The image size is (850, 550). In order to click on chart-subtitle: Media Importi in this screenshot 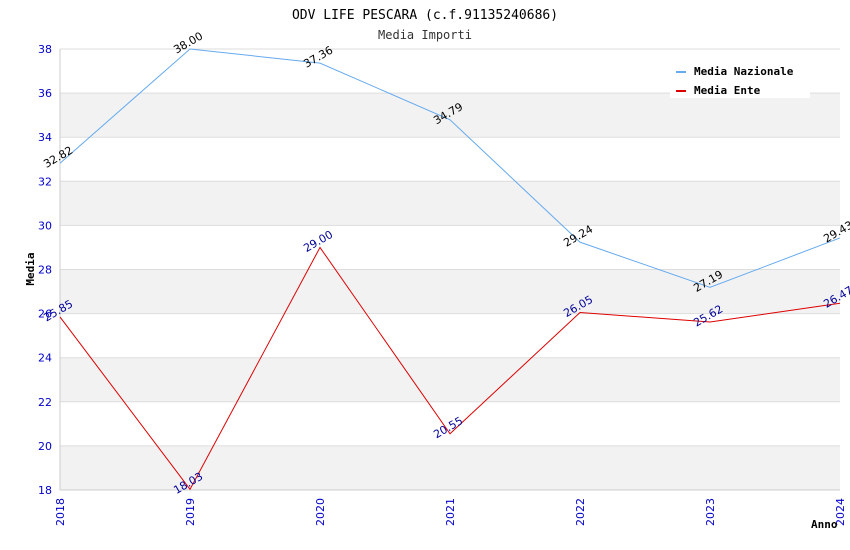, I will do `click(425, 35)`.